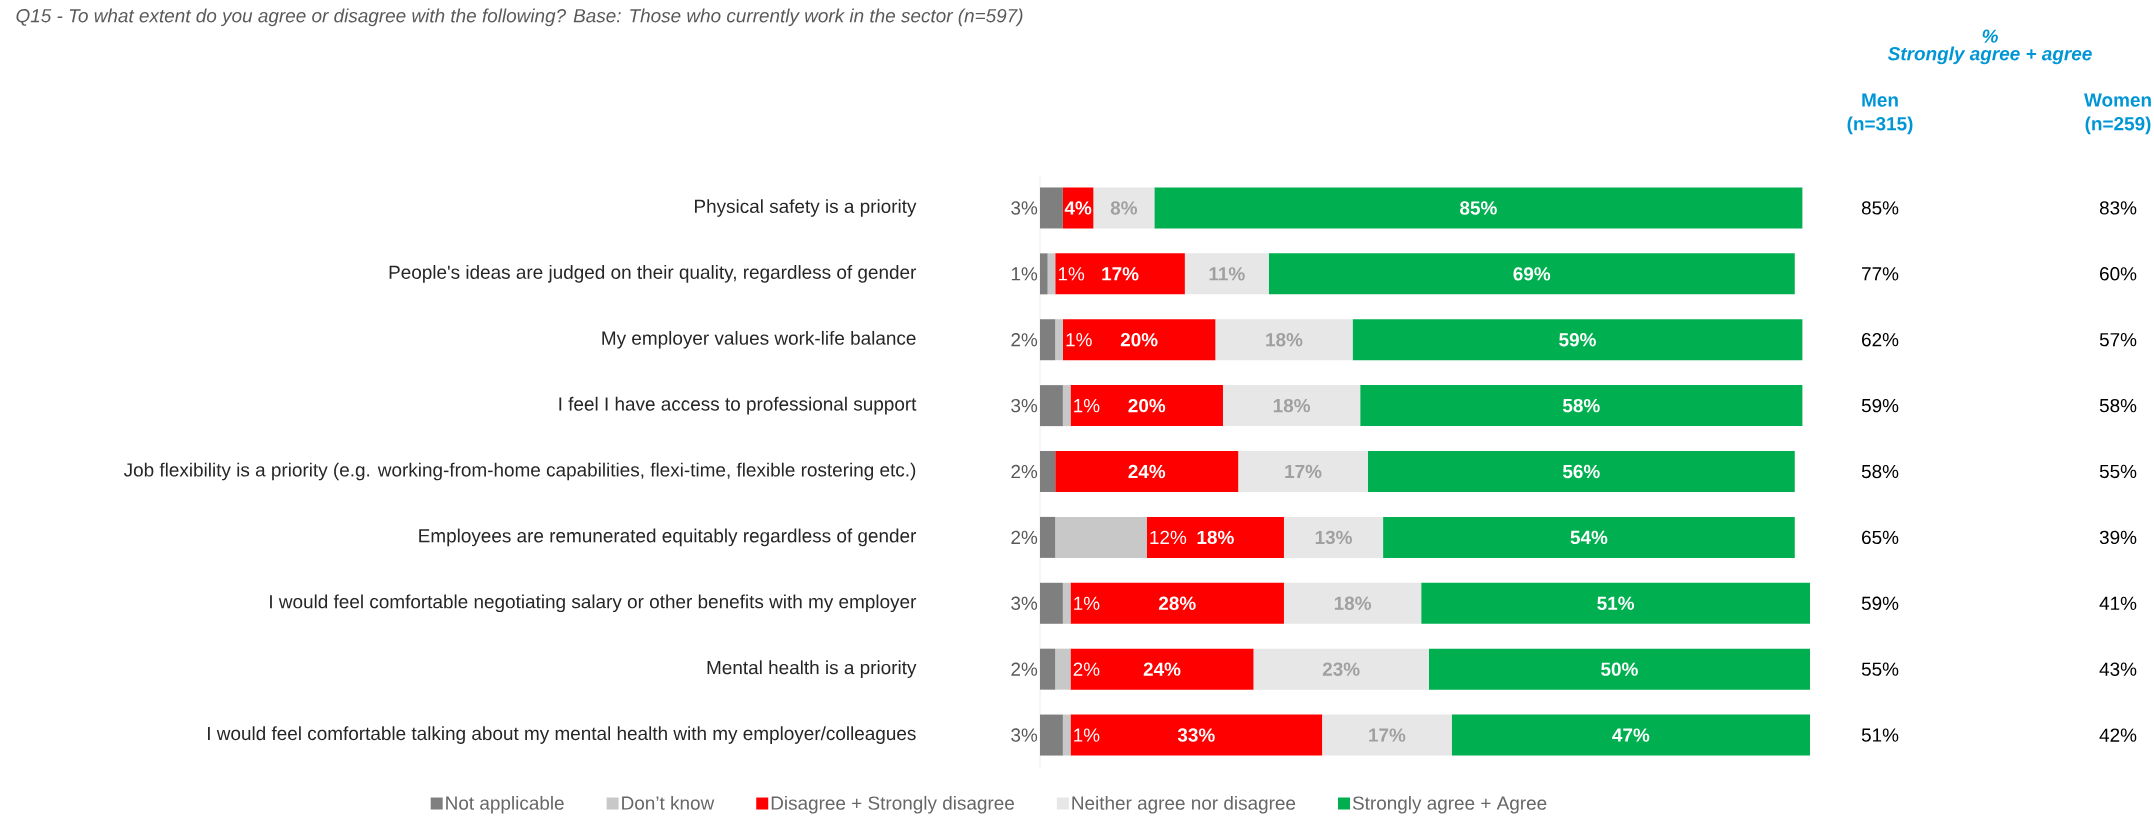  I want to click on data-label: 54%, so click(1589, 537).